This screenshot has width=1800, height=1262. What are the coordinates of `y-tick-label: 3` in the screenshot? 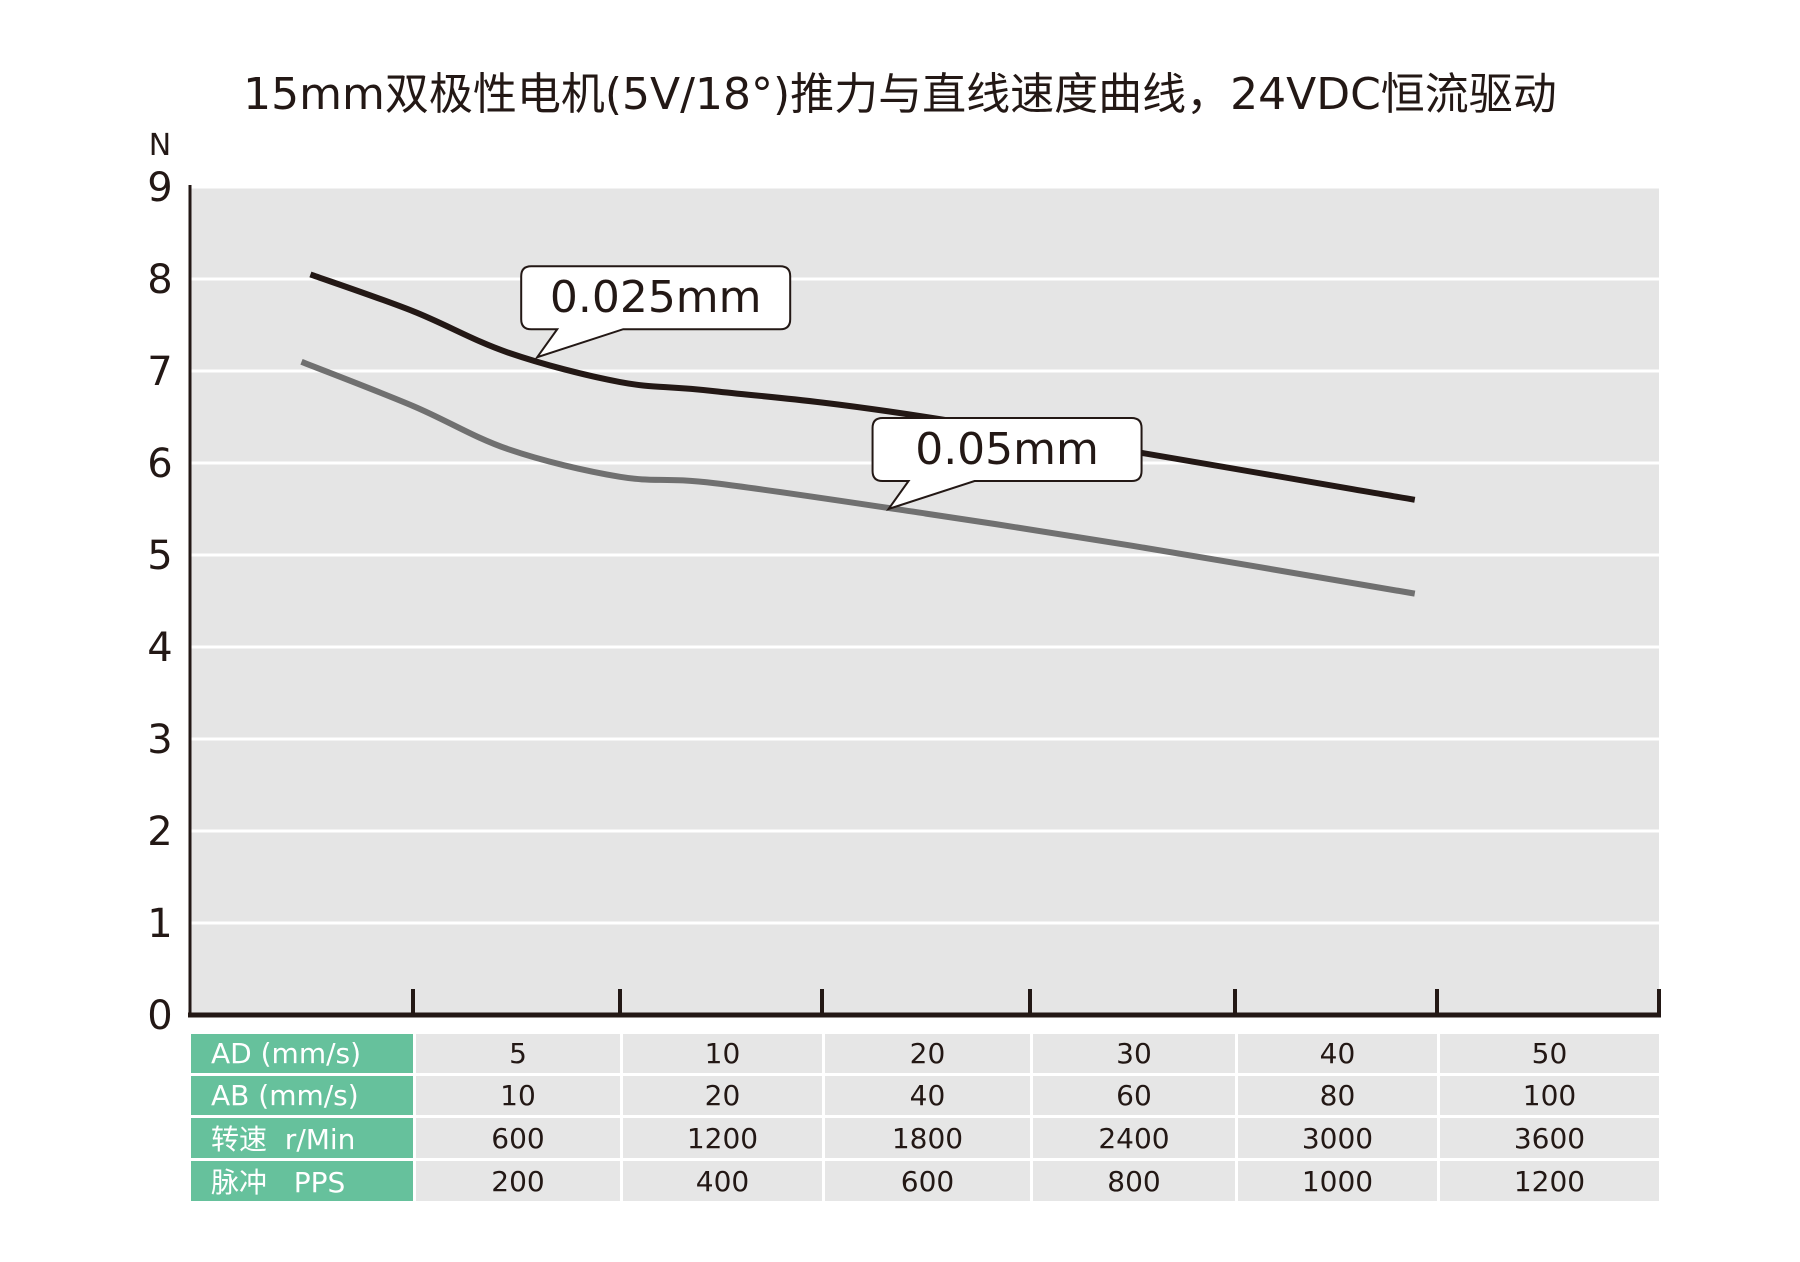 It's located at (159, 740).